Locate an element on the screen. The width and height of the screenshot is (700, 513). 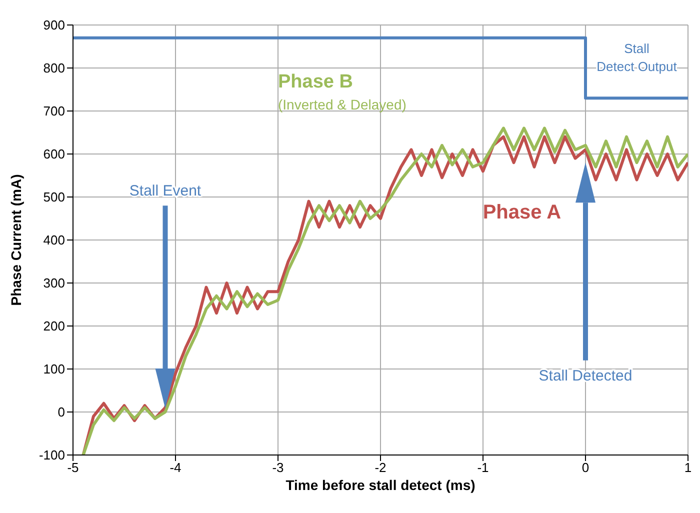
y-tick-label: 600 is located at coordinates (54, 154).